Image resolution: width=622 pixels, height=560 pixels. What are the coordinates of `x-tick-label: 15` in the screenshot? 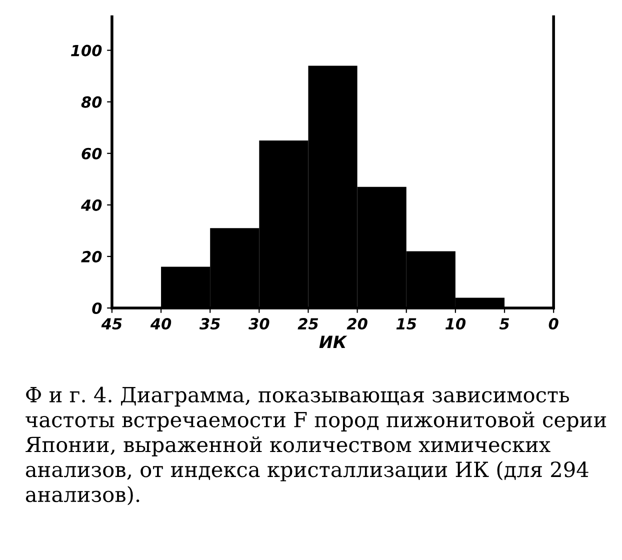 It's located at (406, 324).